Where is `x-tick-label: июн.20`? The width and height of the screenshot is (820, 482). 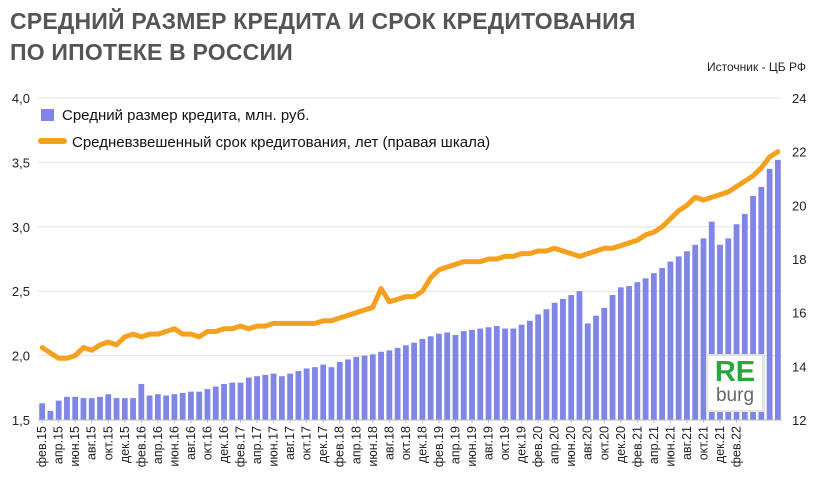
x-tick-label: июн.20 is located at coordinates (571, 446).